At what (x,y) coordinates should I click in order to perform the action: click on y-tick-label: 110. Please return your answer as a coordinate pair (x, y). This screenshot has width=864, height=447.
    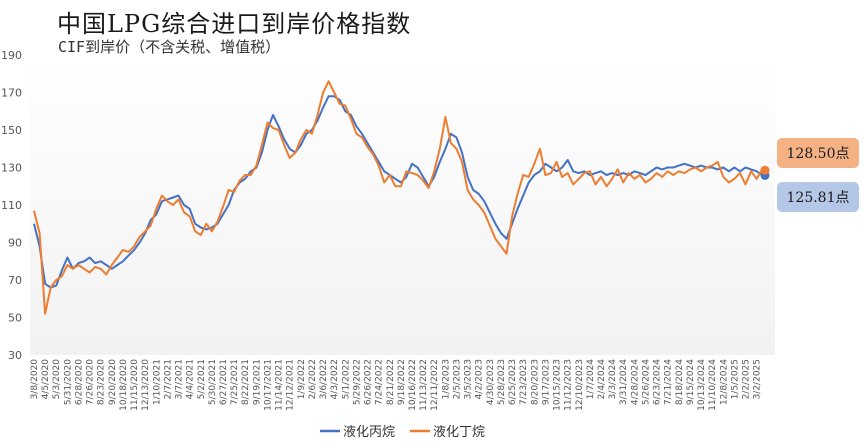
    Looking at the image, I should click on (11, 205).